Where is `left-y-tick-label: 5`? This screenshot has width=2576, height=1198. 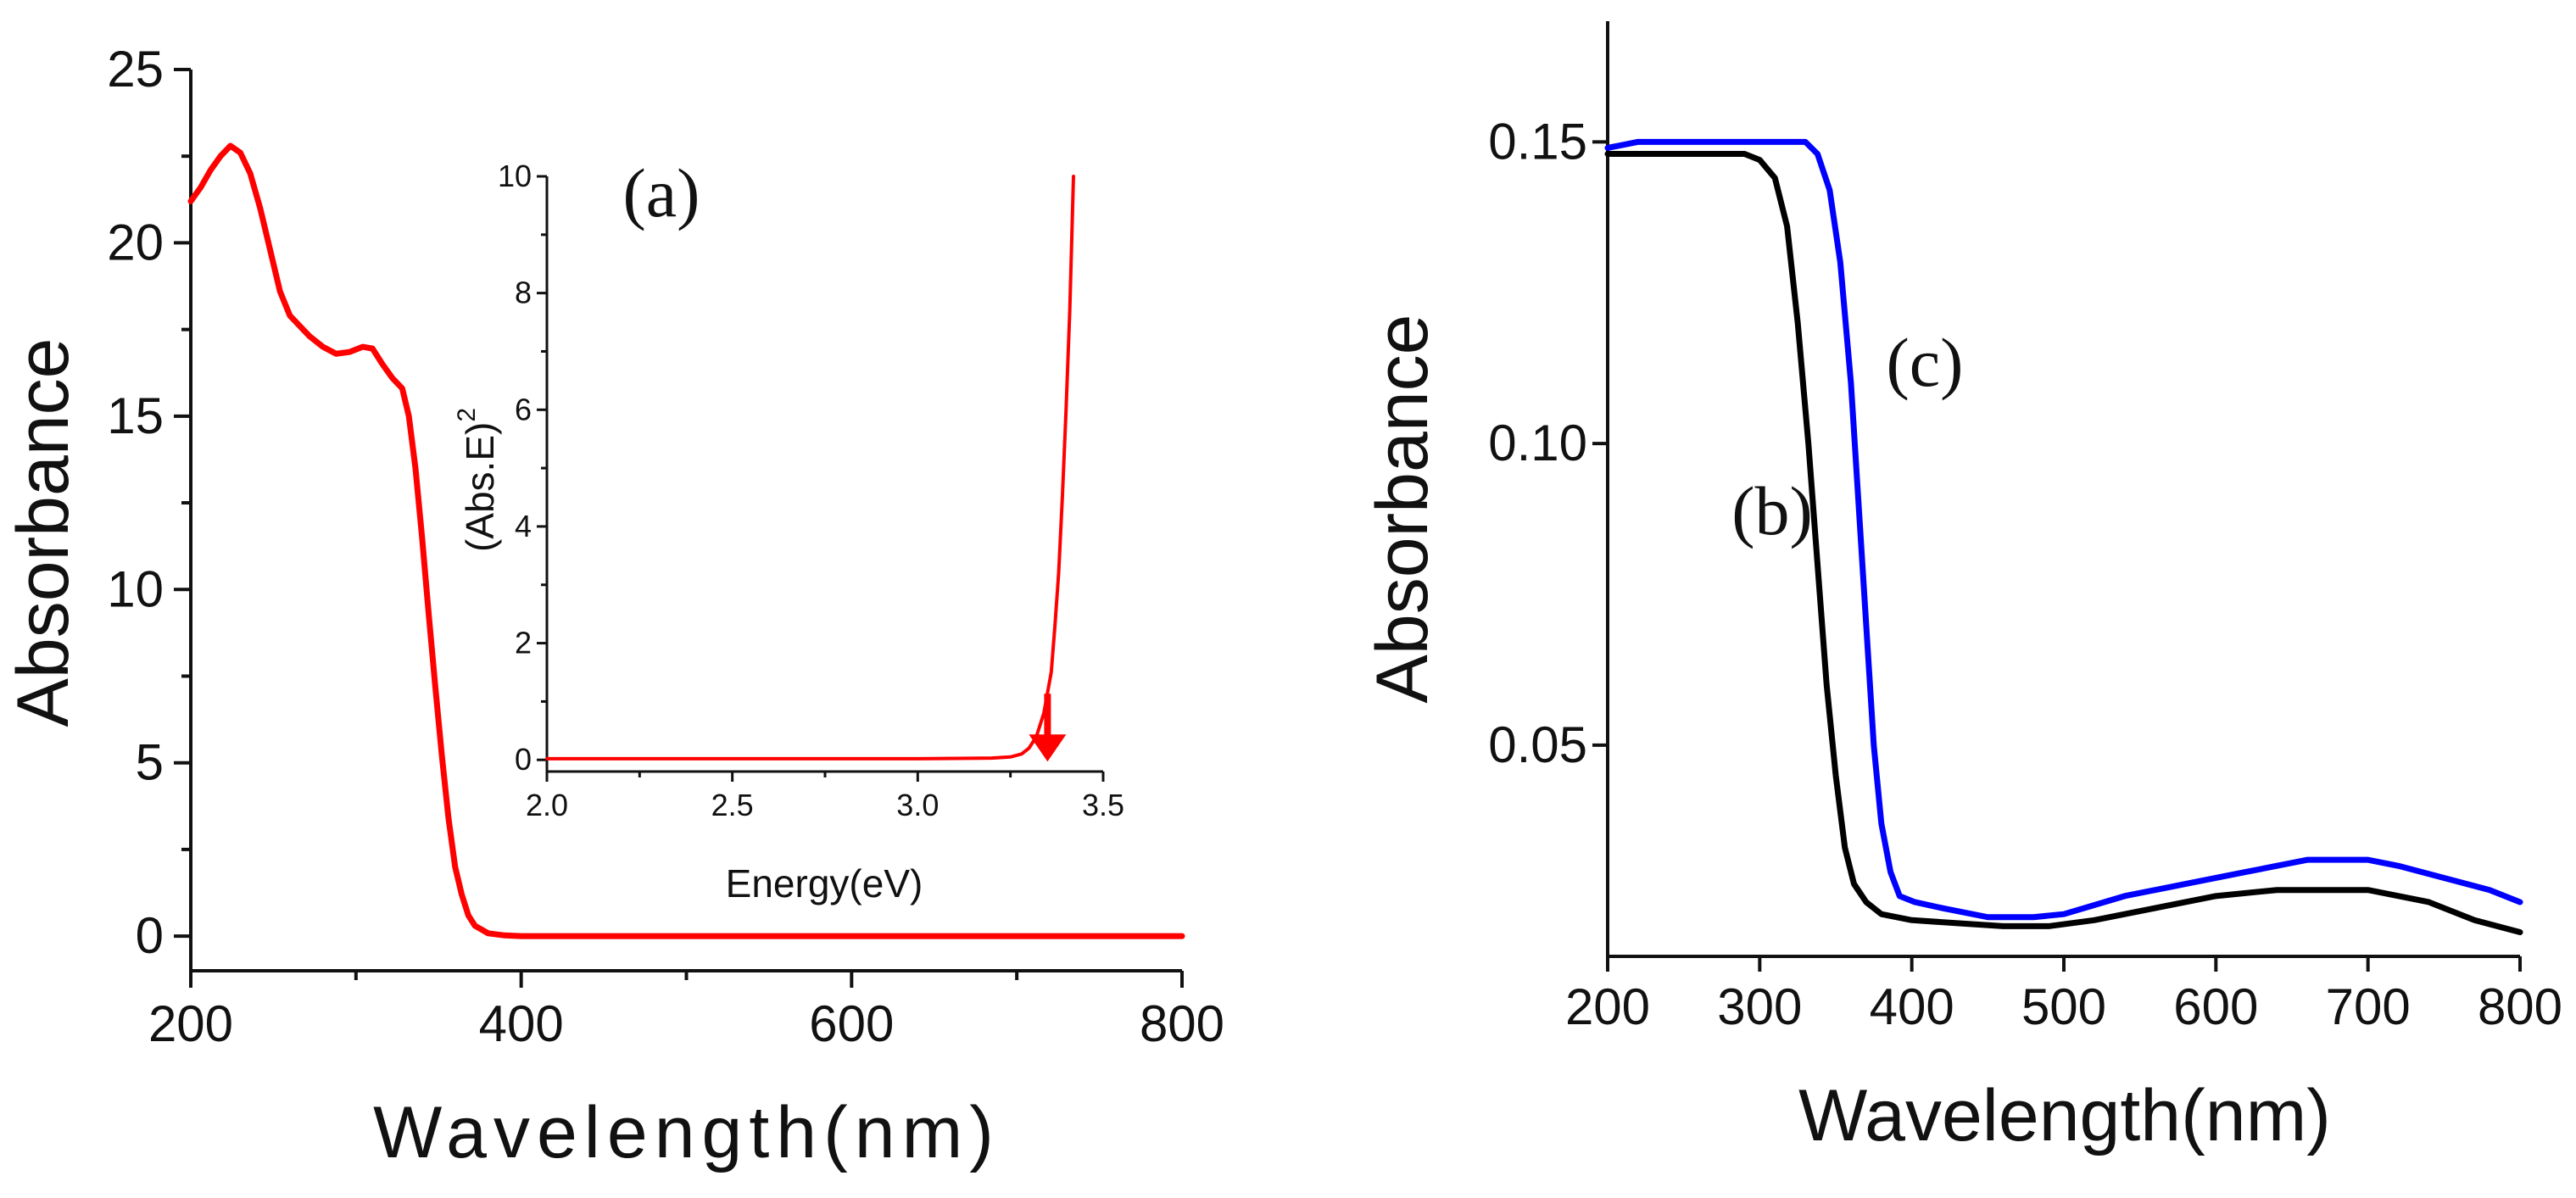
left-y-tick-label: 5 is located at coordinates (150, 762).